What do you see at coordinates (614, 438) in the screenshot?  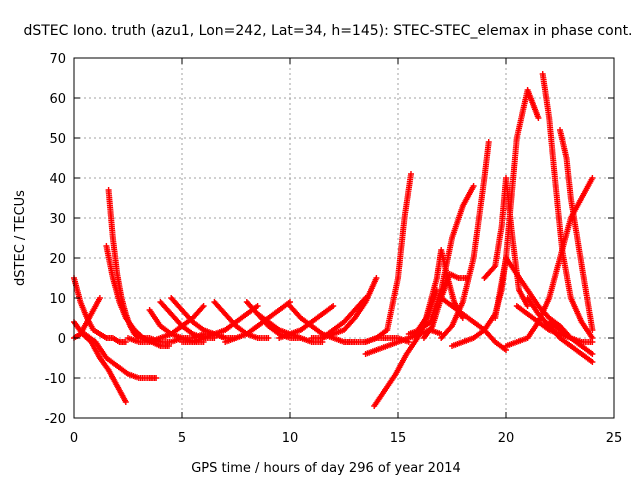 I see `x-tick-label: 25` at bounding box center [614, 438].